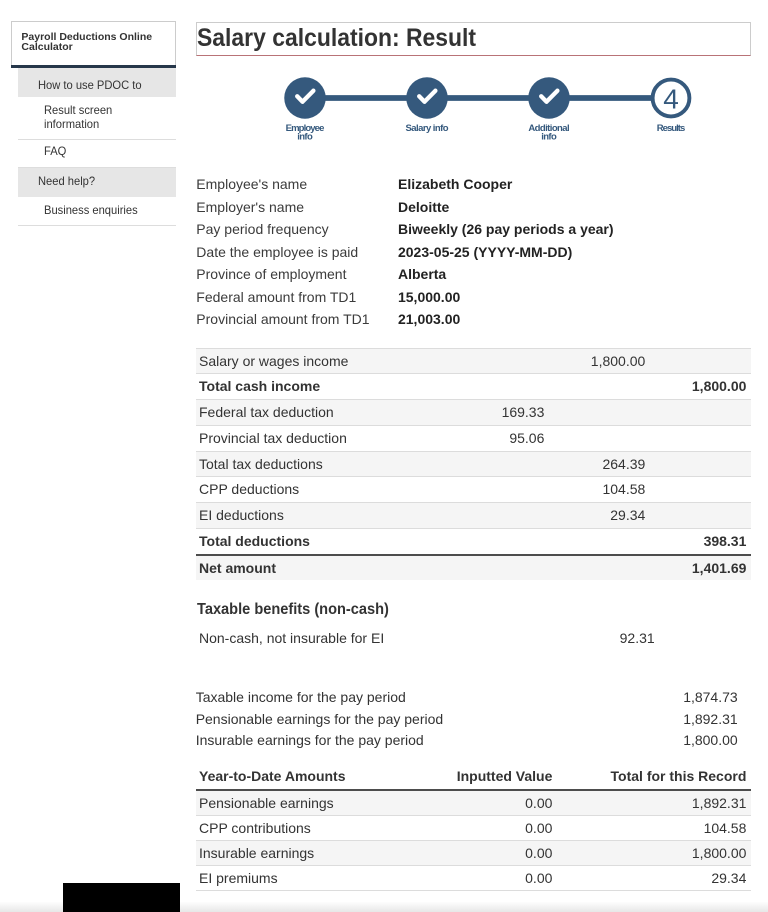 The image size is (768, 912). Describe the element at coordinates (305, 128) in the screenshot. I see `svg-text: Employee` at that location.